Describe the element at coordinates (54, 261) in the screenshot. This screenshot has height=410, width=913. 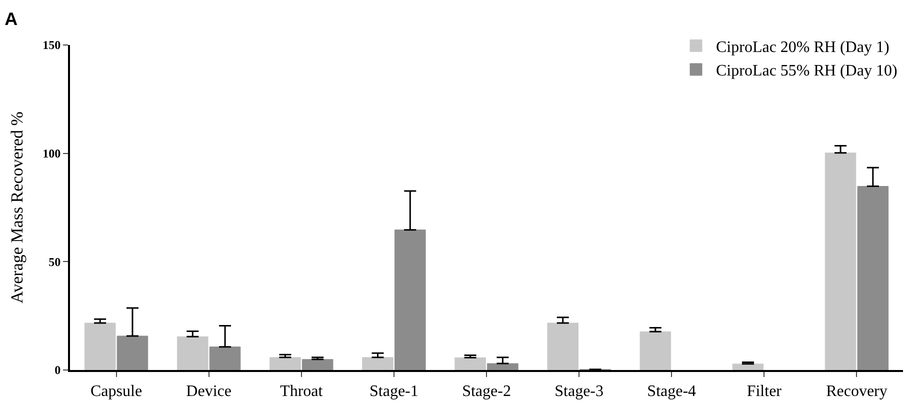
I see `y-tick-label: 50` at that location.